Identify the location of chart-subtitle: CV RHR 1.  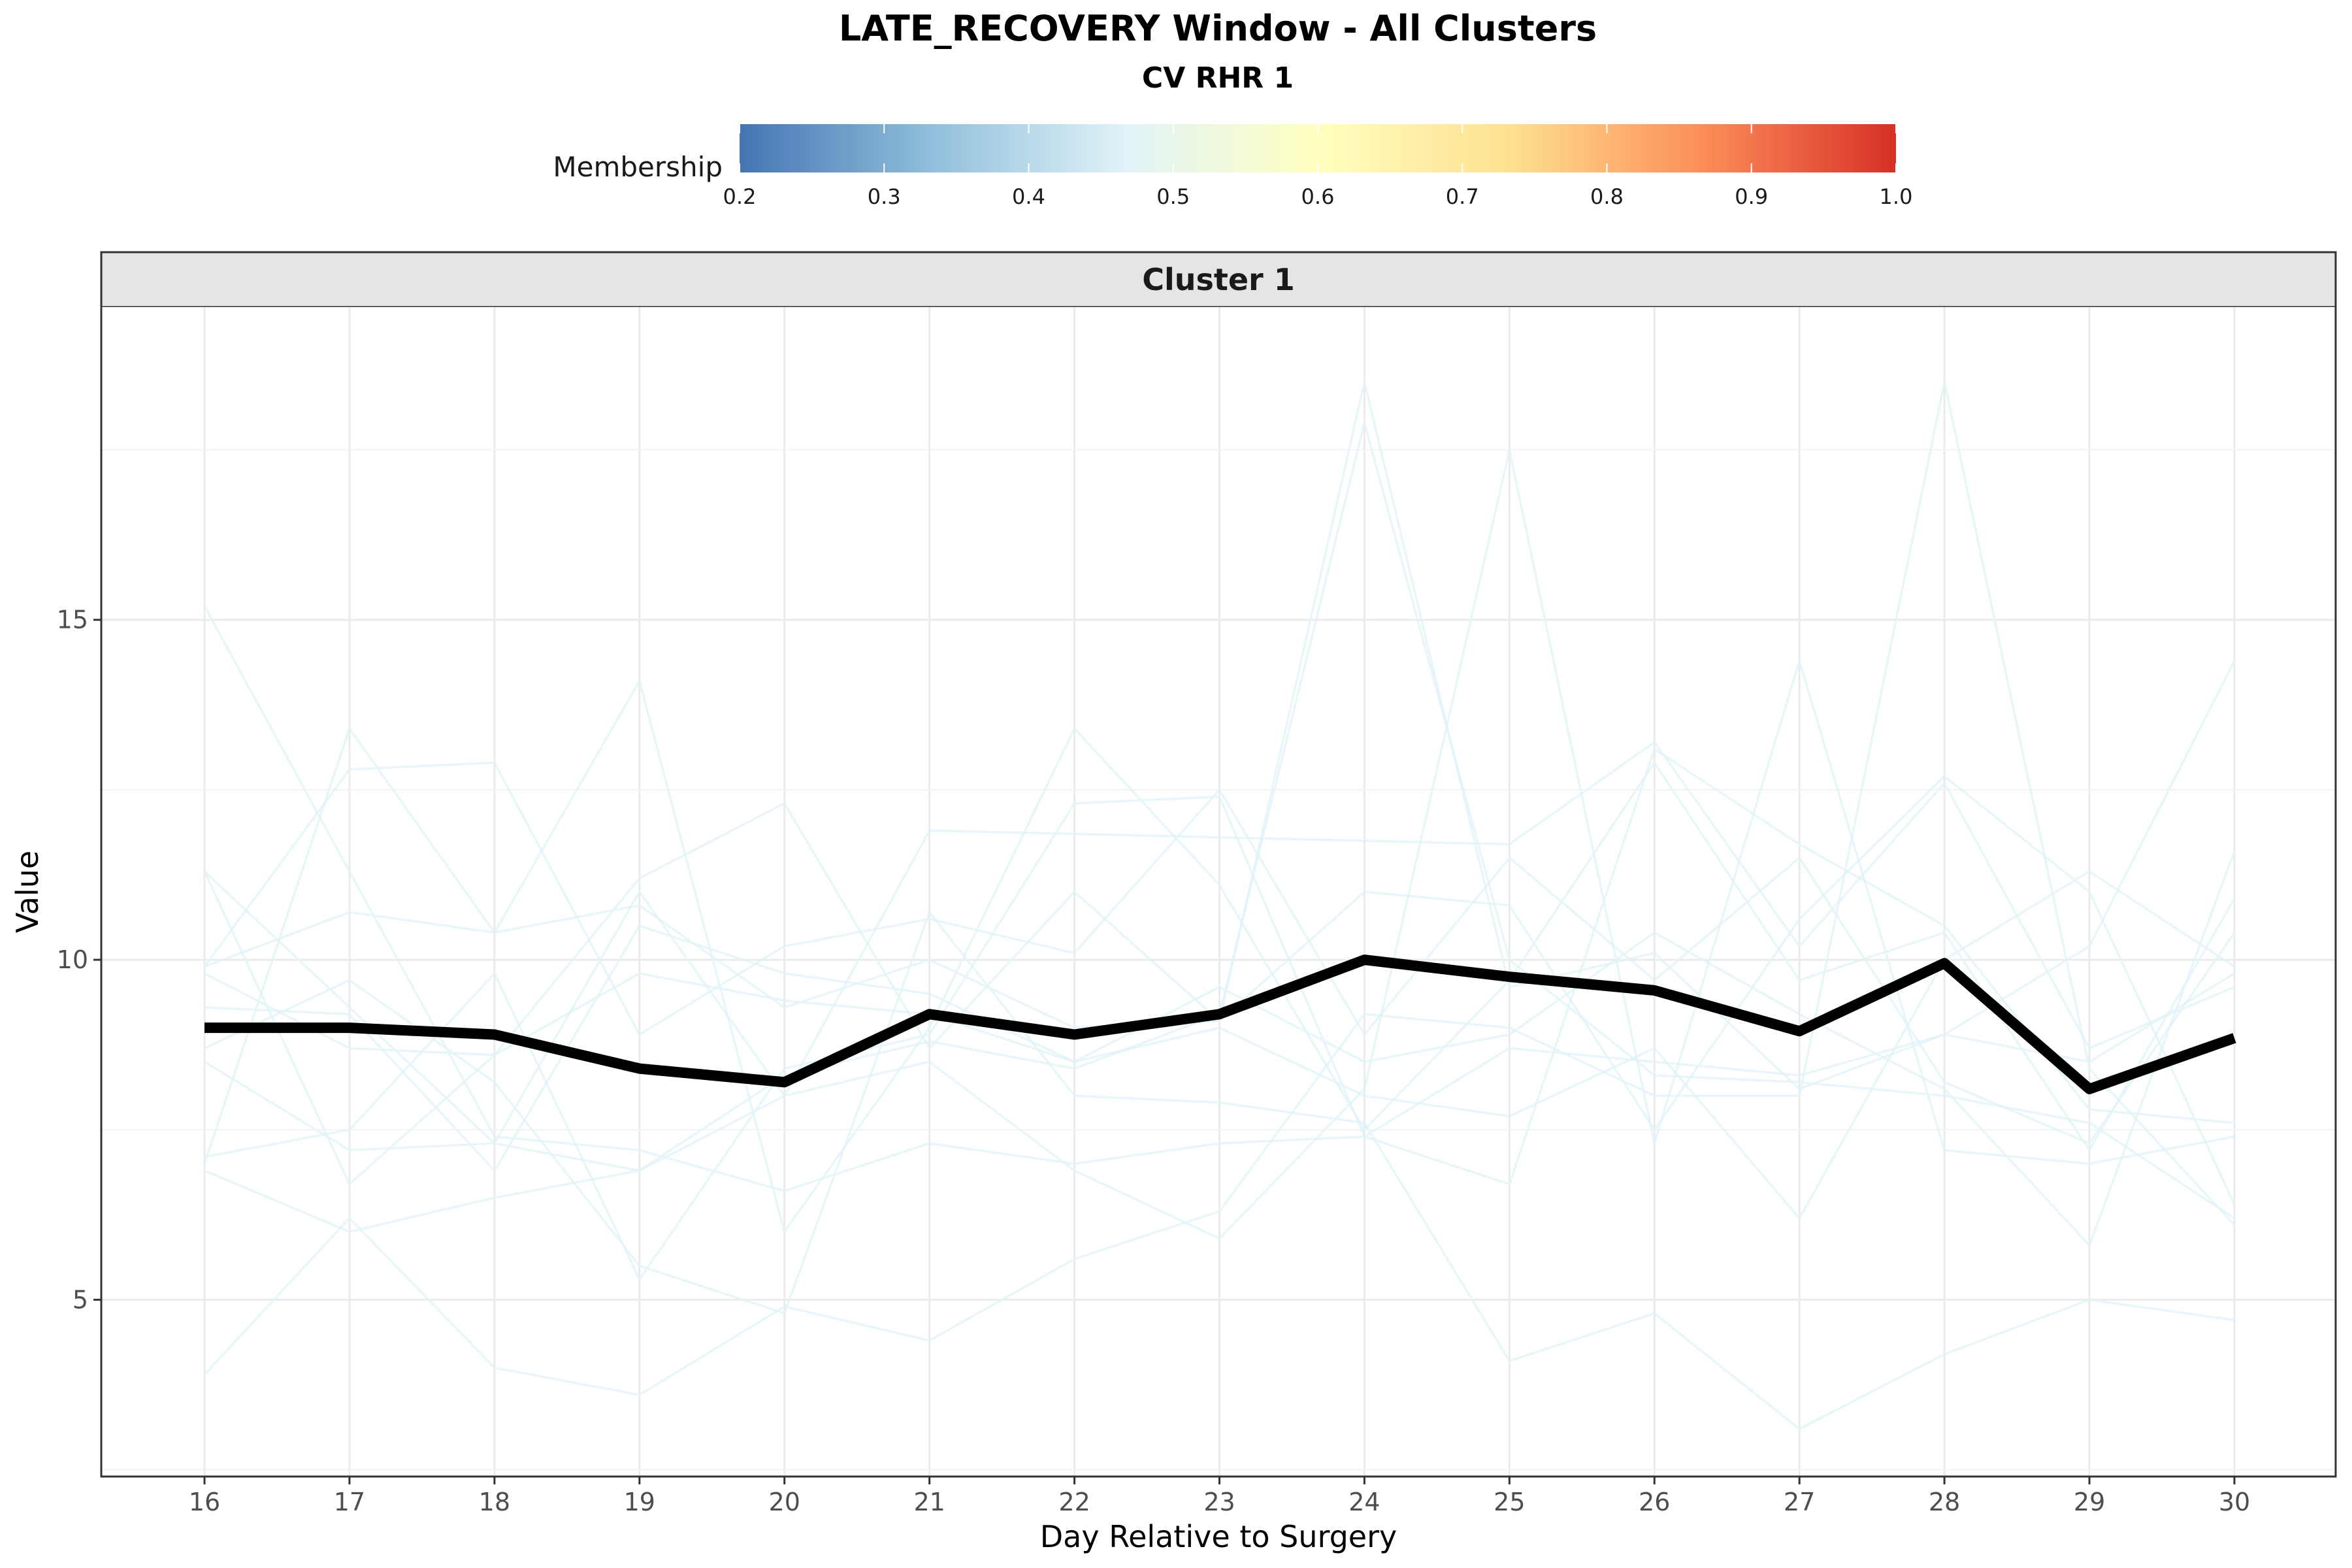
(1218, 78).